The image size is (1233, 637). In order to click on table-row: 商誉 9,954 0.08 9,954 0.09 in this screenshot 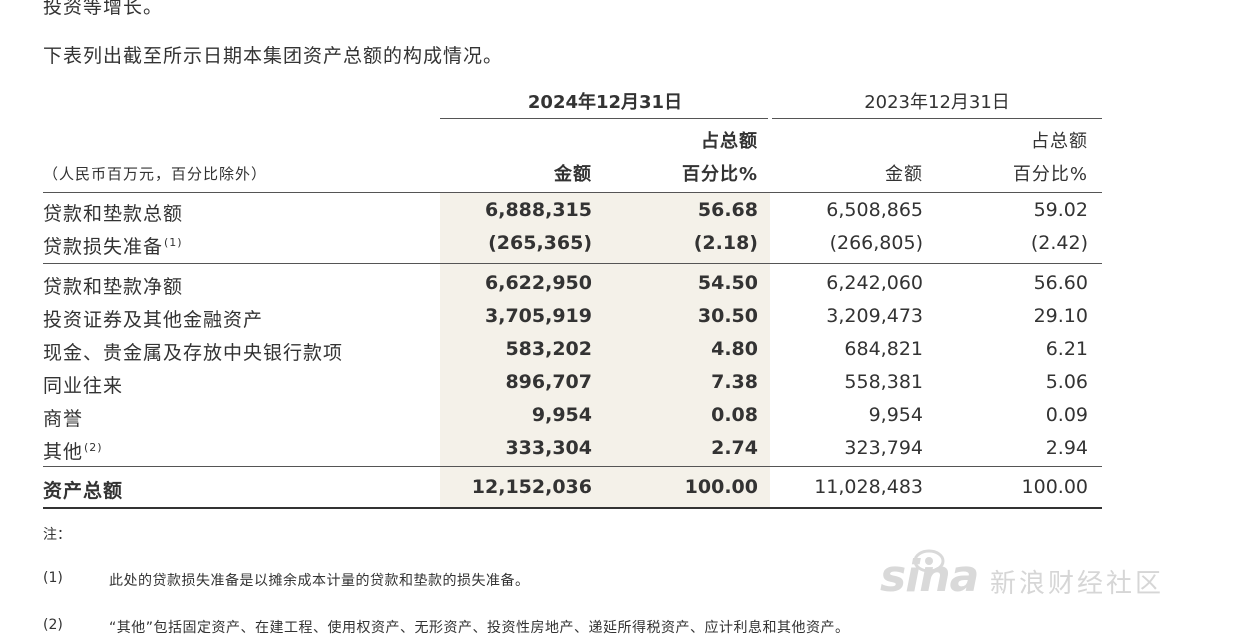, I will do `click(616, 416)`.